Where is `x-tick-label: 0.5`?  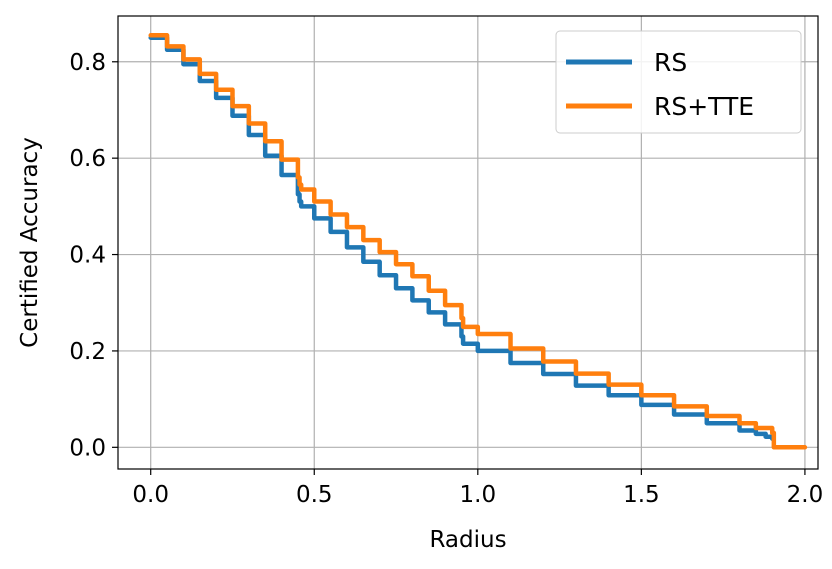
x-tick-label: 0.5 is located at coordinates (314, 495).